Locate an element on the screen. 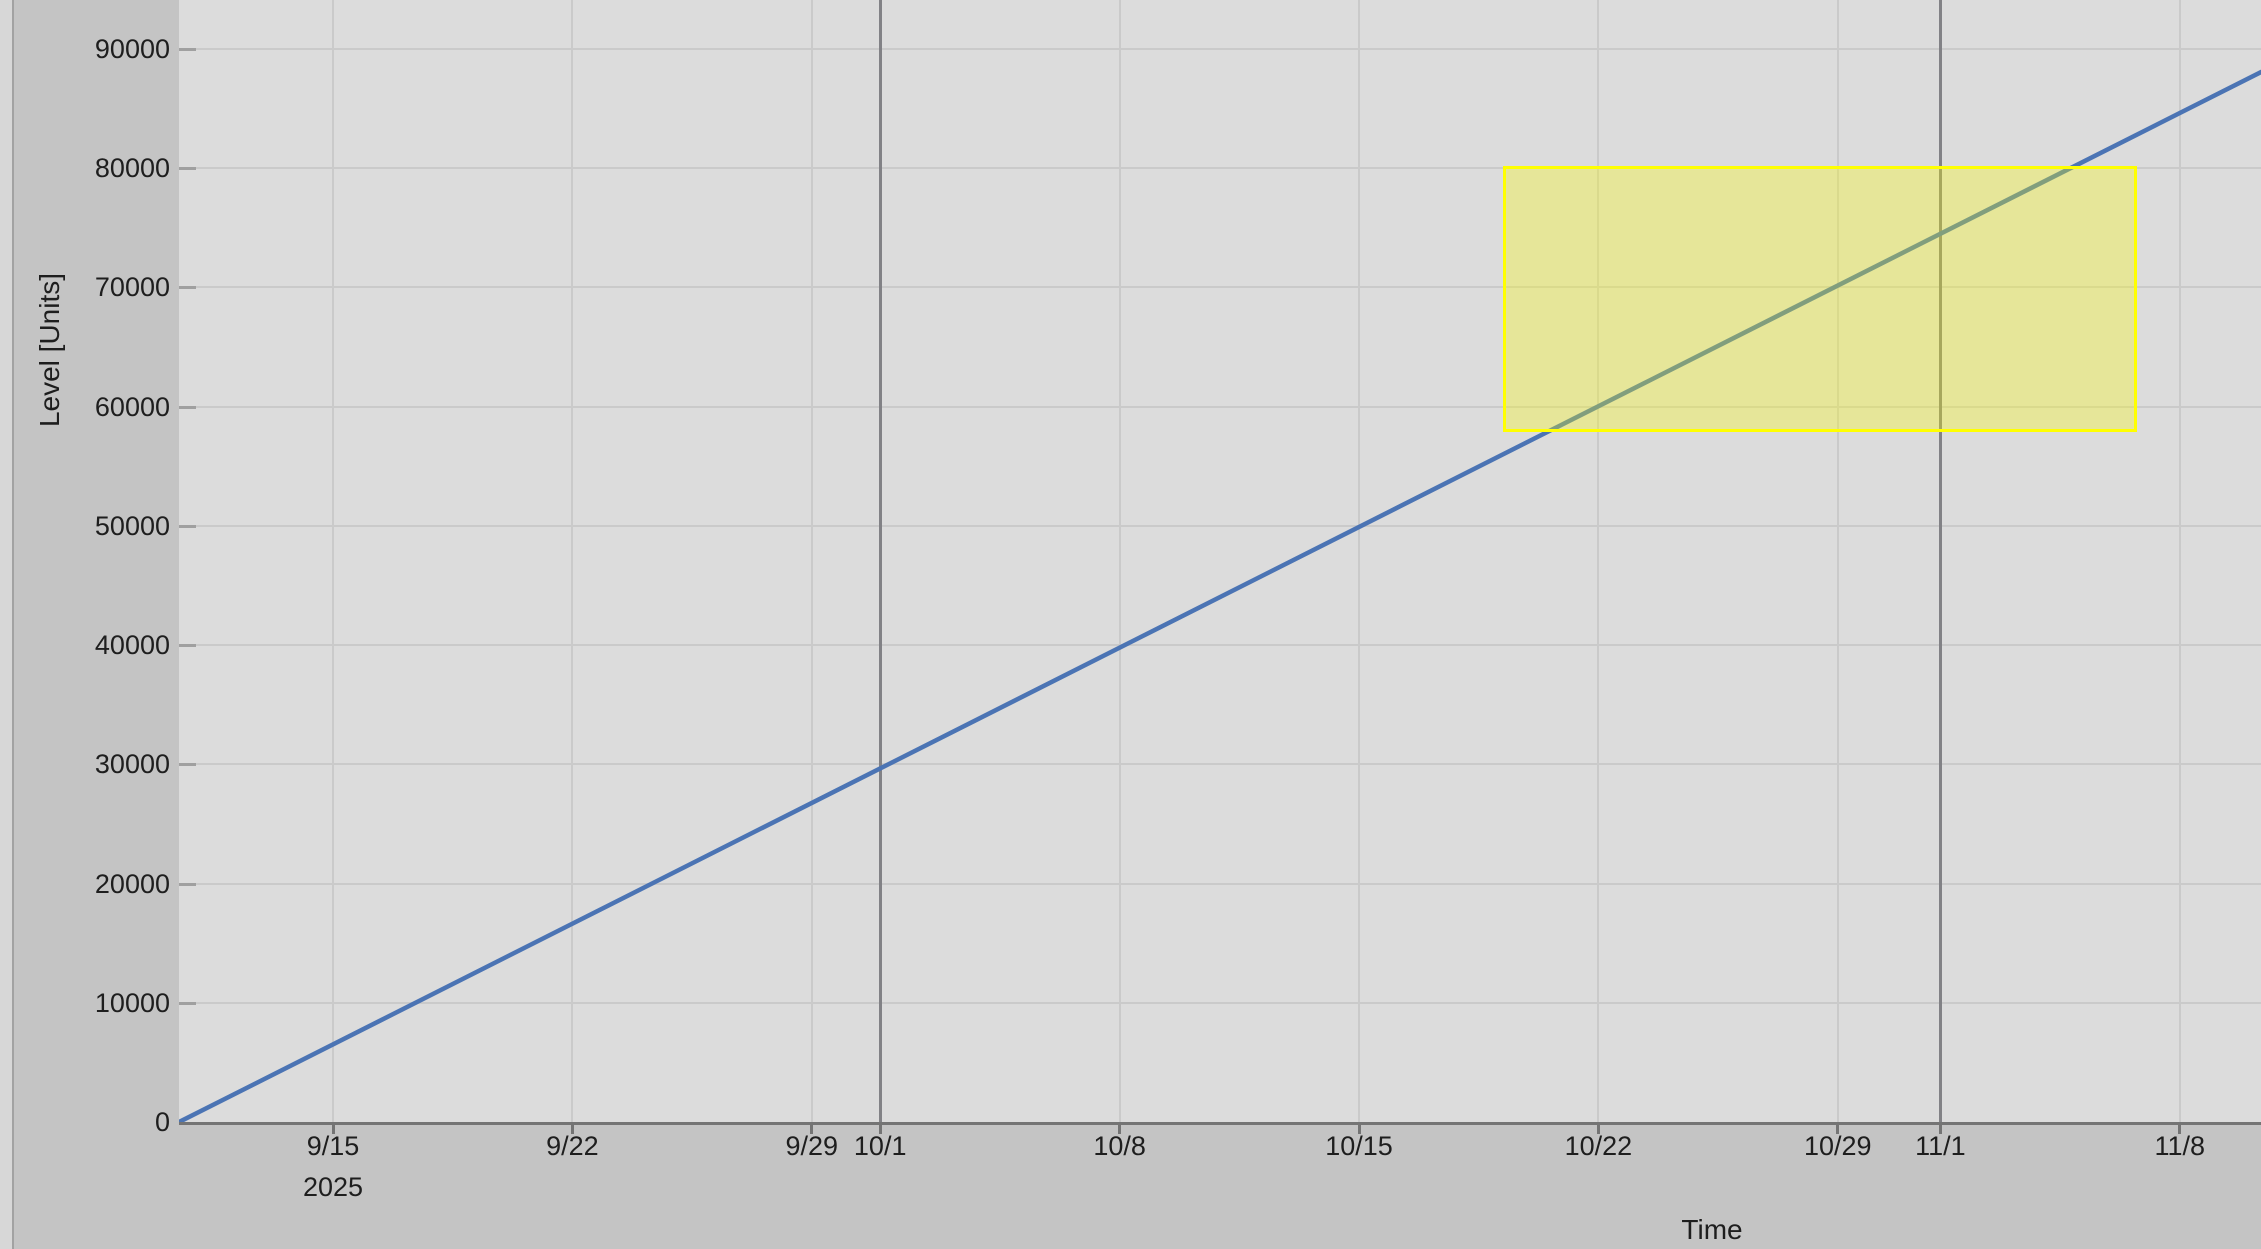 The image size is (2261, 1249). x-tick-label: 11/8 is located at coordinates (2180, 1146).